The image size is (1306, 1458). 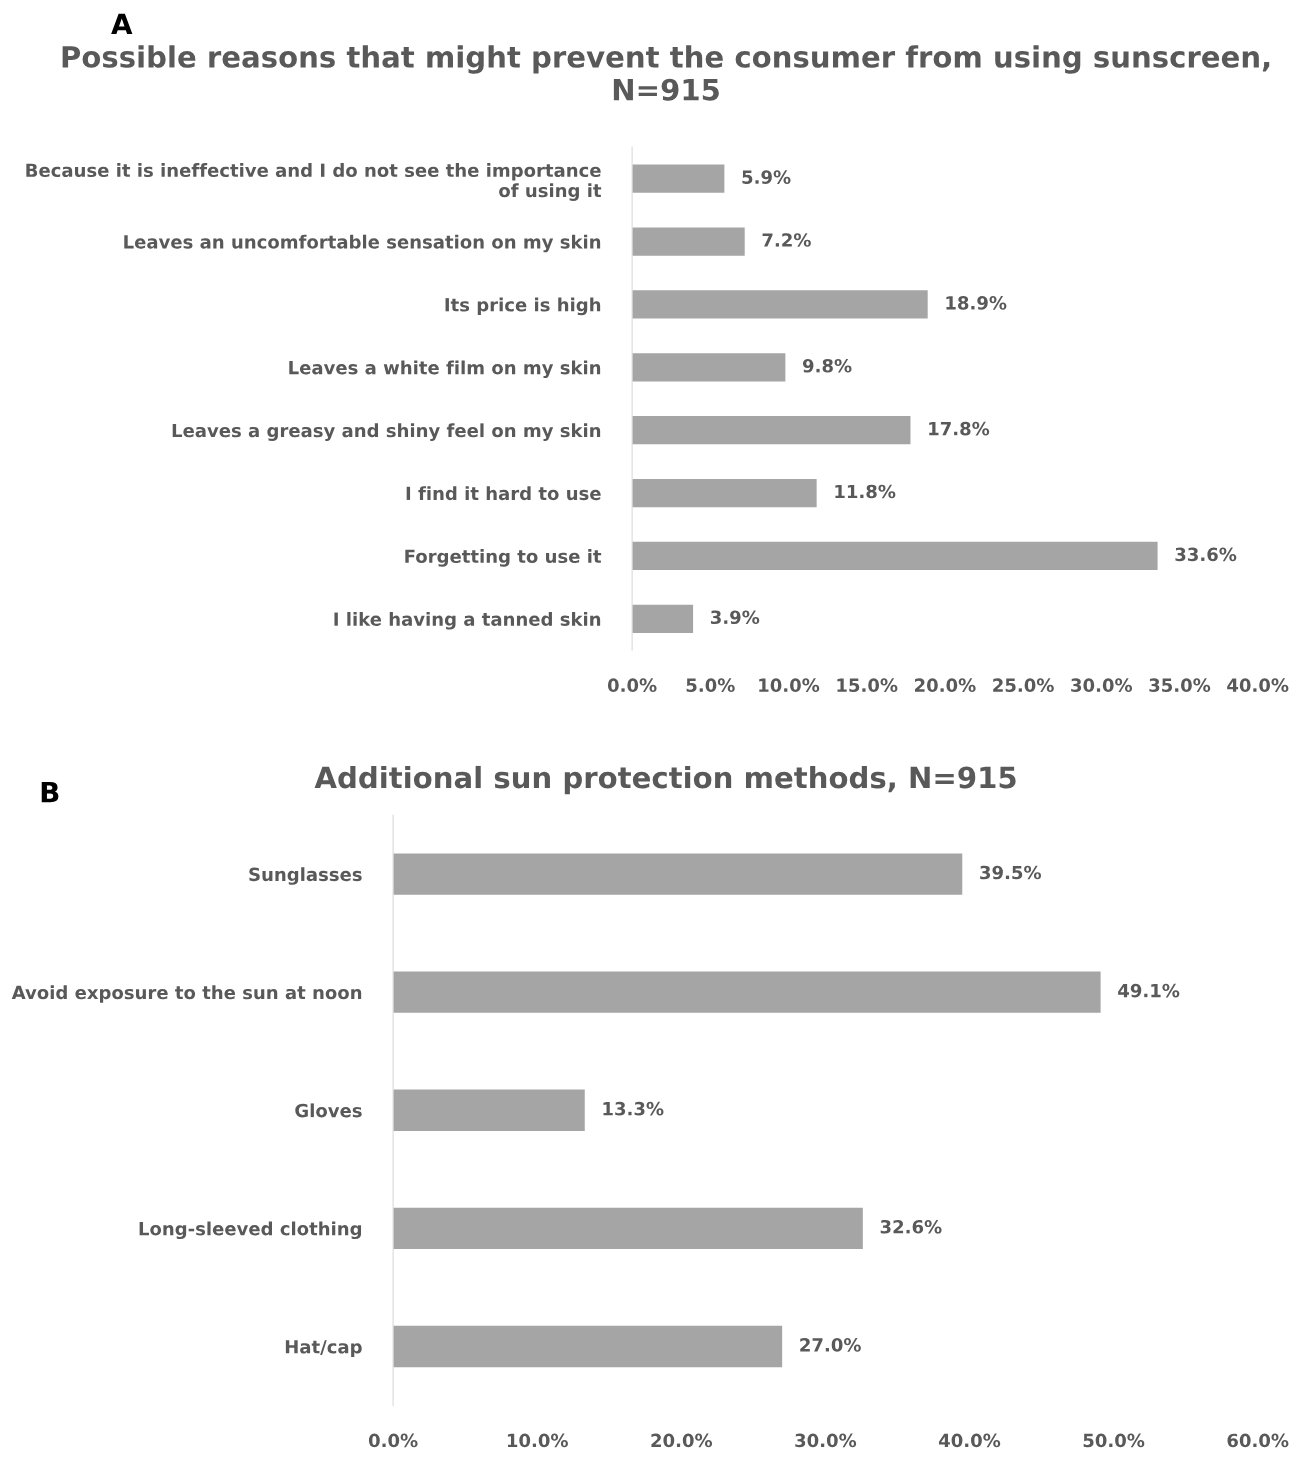 What do you see at coordinates (523, 306) in the screenshot?
I see `y-tick-label: Its price is high` at bounding box center [523, 306].